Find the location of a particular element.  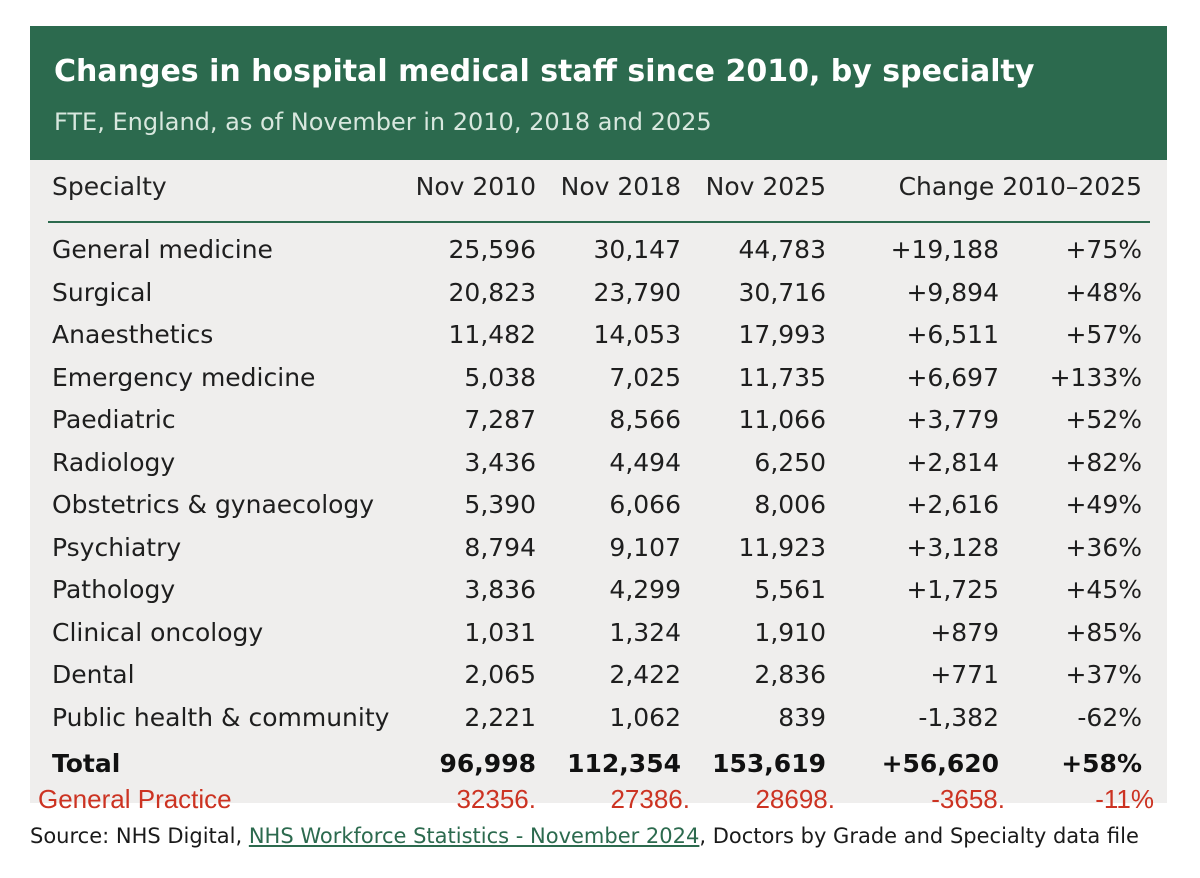

nov-2018-value: 4,494 is located at coordinates (645, 462).